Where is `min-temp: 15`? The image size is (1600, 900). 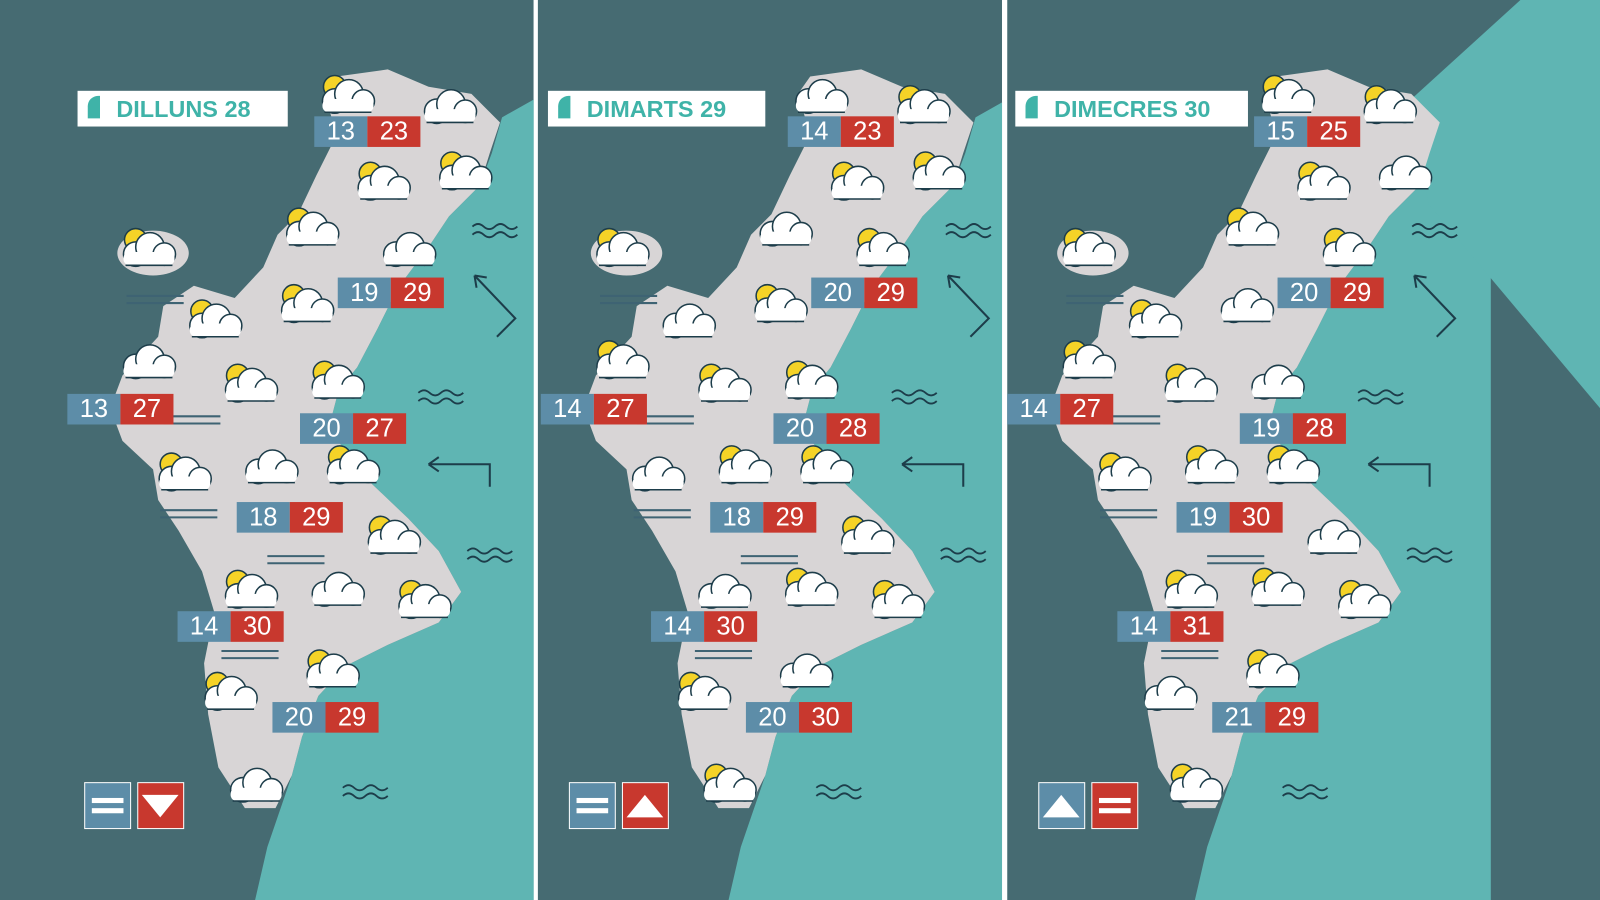 min-temp: 15 is located at coordinates (1280, 132).